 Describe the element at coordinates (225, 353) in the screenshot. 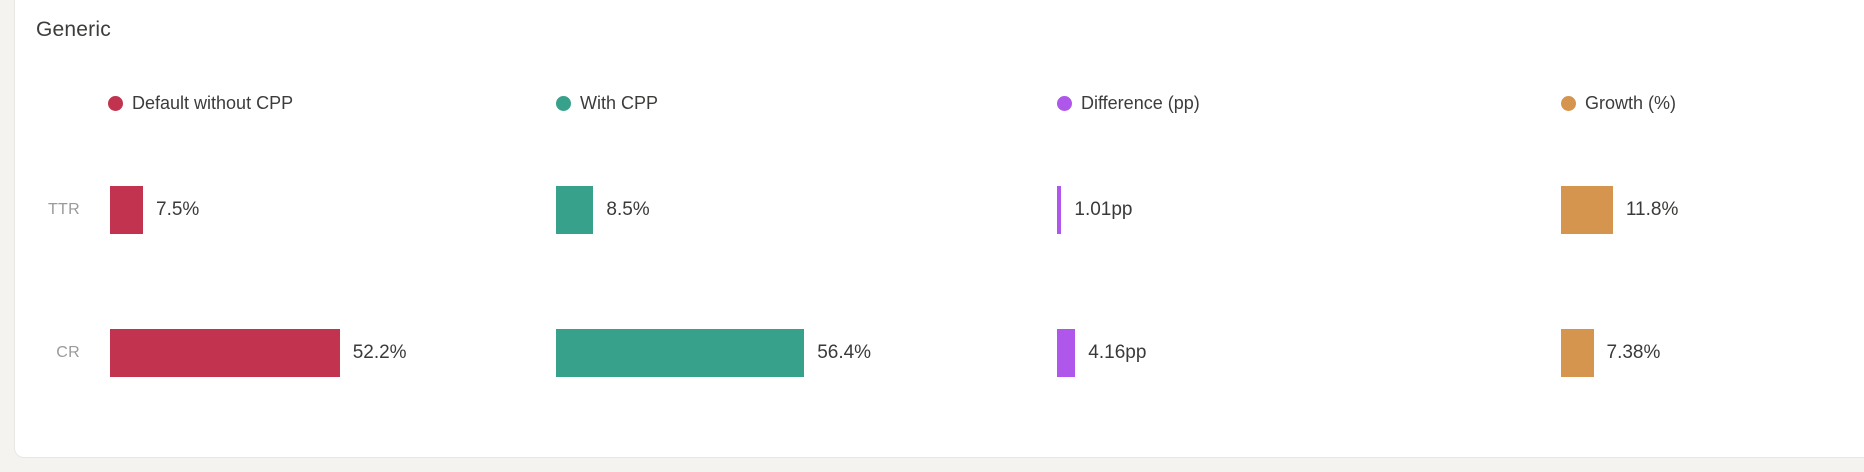

I see `bar-cr-default-without-cpp` at that location.